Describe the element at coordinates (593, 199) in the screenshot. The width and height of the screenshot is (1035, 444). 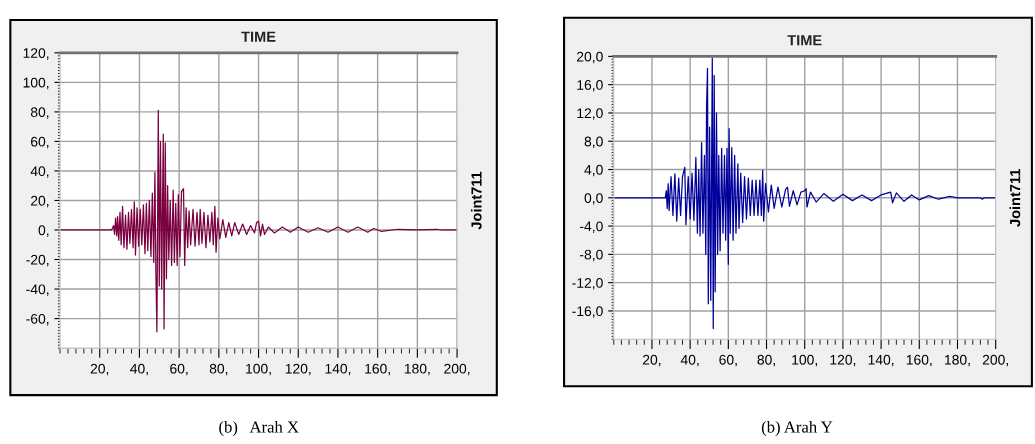
I see `y-tick-label: 0,0` at that location.